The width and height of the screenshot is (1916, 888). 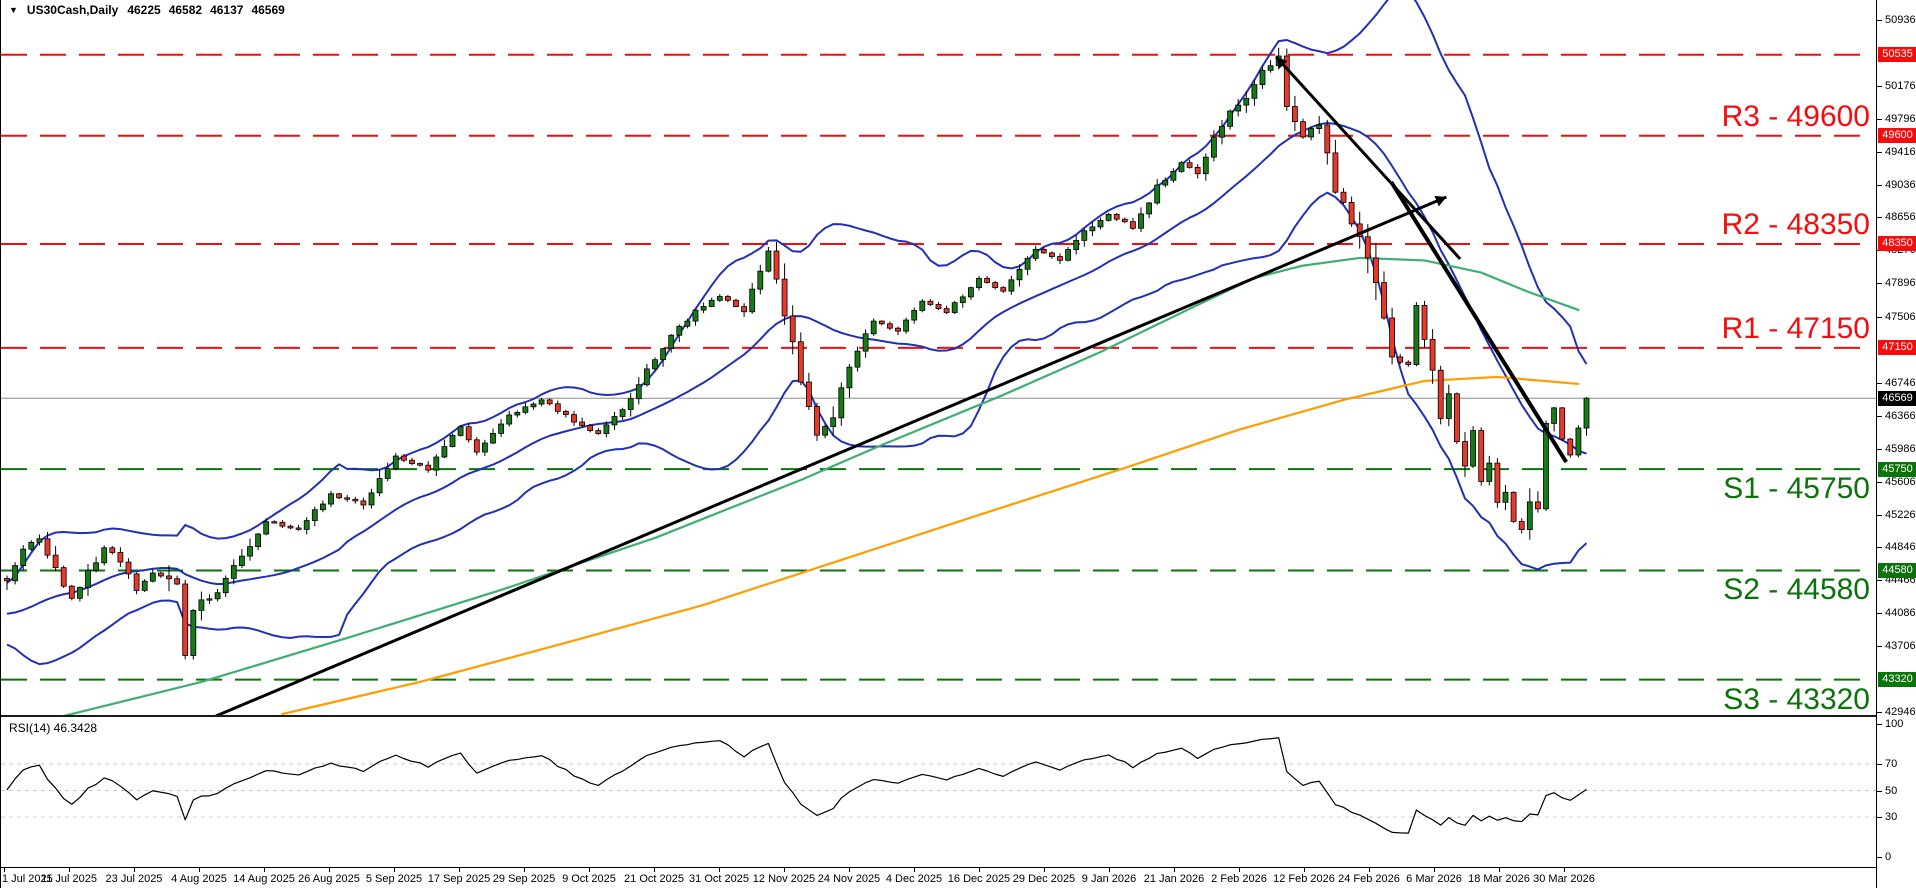 What do you see at coordinates (53, 728) in the screenshot?
I see `rsi-indicator-label: RSI(14) 46.3428` at bounding box center [53, 728].